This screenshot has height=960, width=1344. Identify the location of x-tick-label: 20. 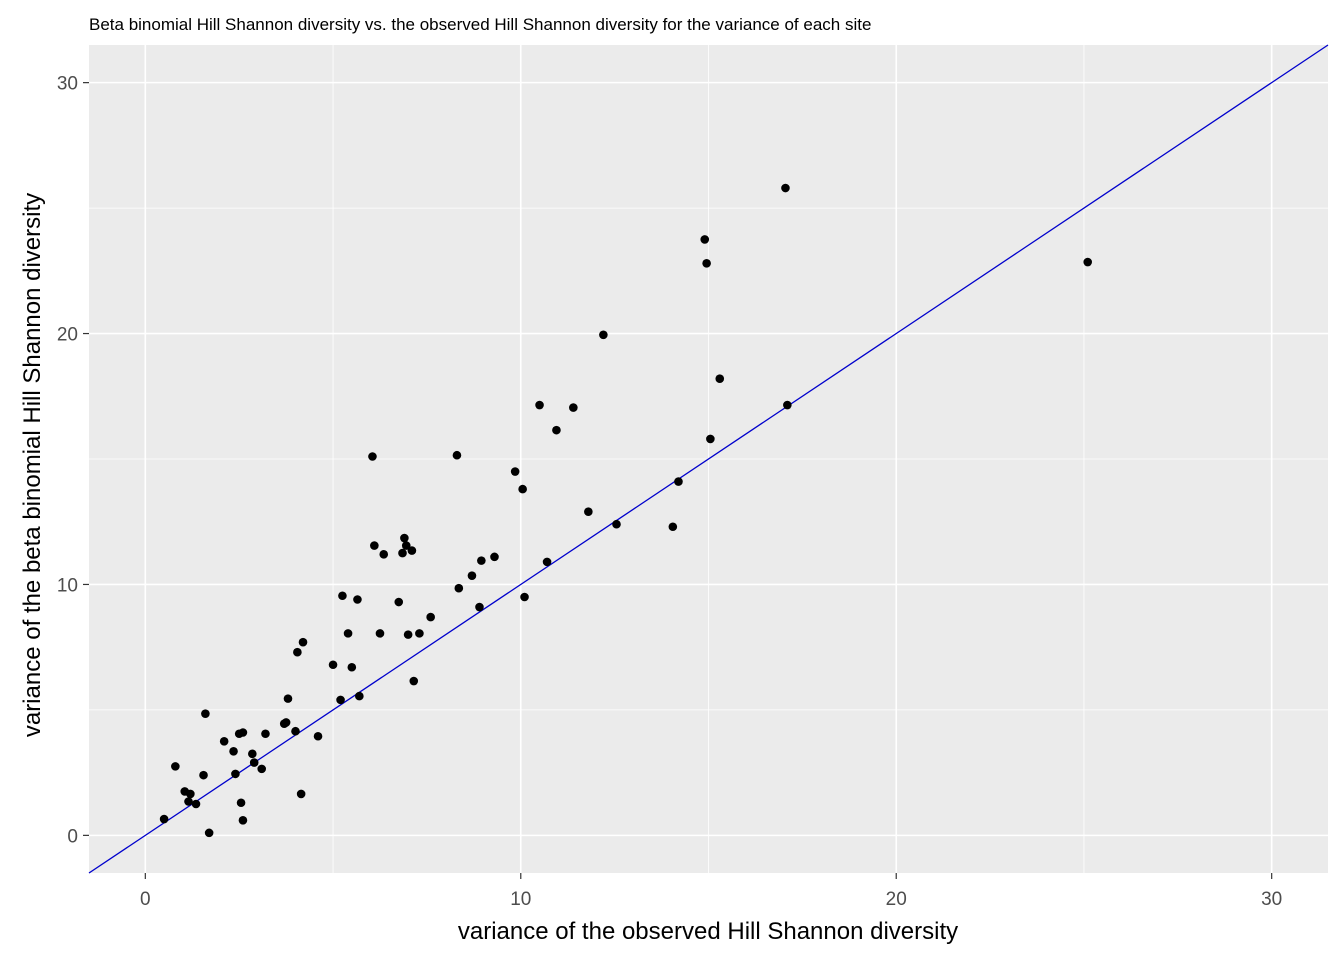
(896, 899).